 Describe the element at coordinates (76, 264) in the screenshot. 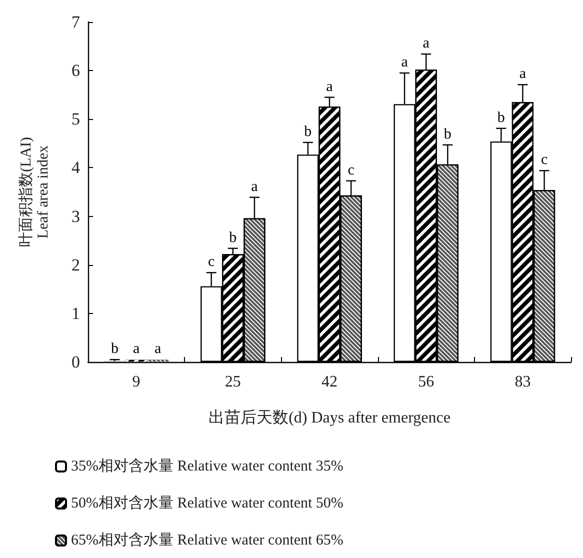

I see `y-tick-label: 2` at that location.